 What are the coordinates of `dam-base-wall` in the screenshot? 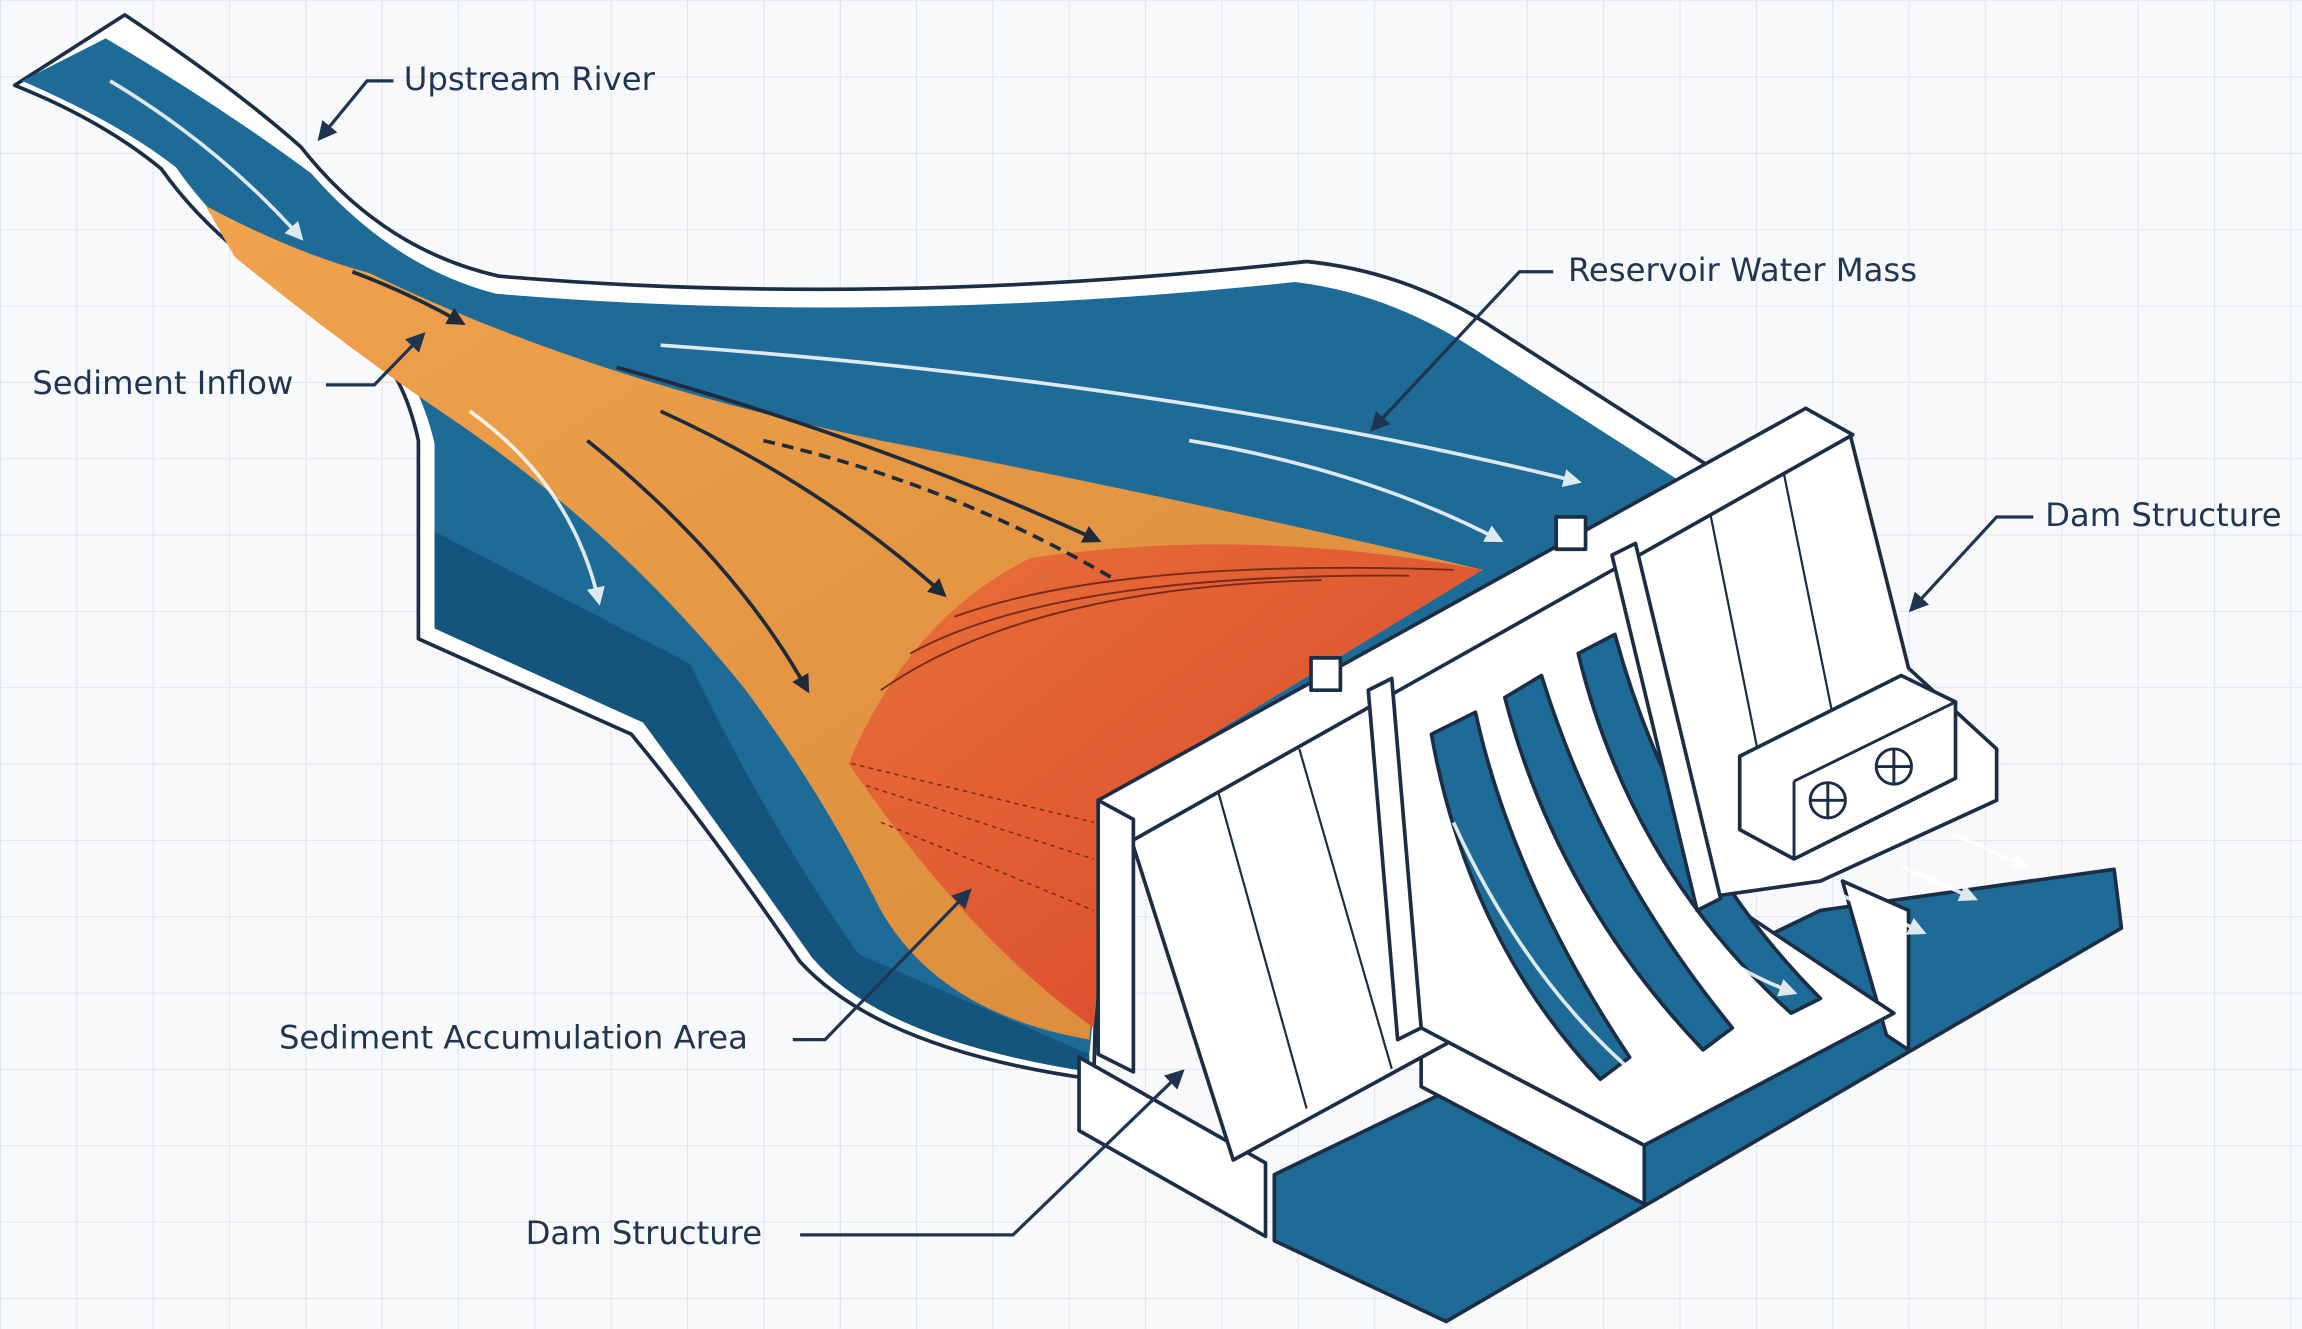 It's located at (1875, 965).